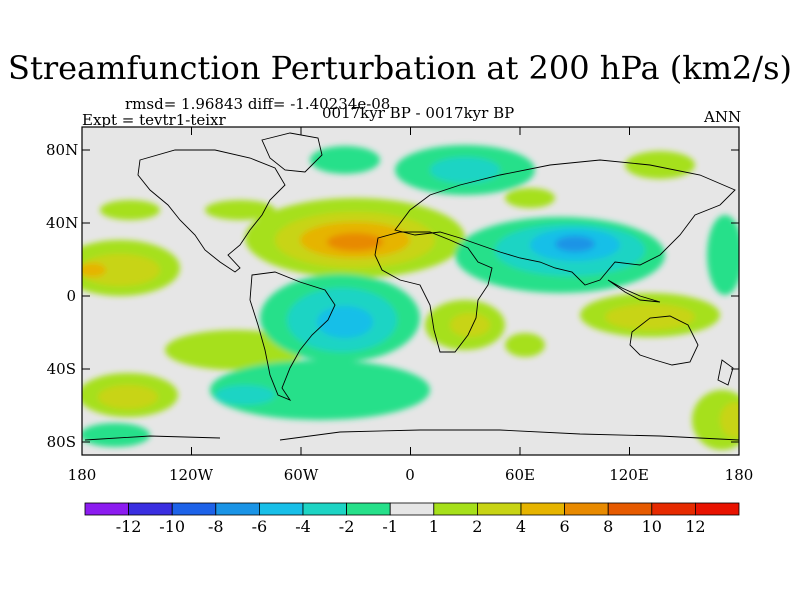  Describe the element at coordinates (695, 526) in the screenshot. I see `colorbar-label: 12` at that location.